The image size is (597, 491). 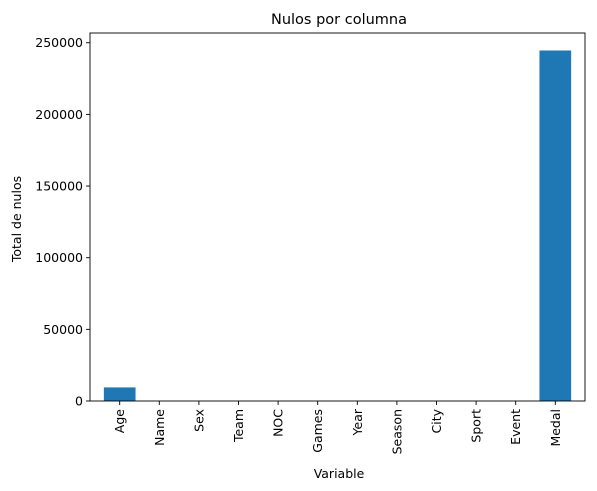 What do you see at coordinates (339, 20) in the screenshot?
I see `chart-title: Nulos por columna` at bounding box center [339, 20].